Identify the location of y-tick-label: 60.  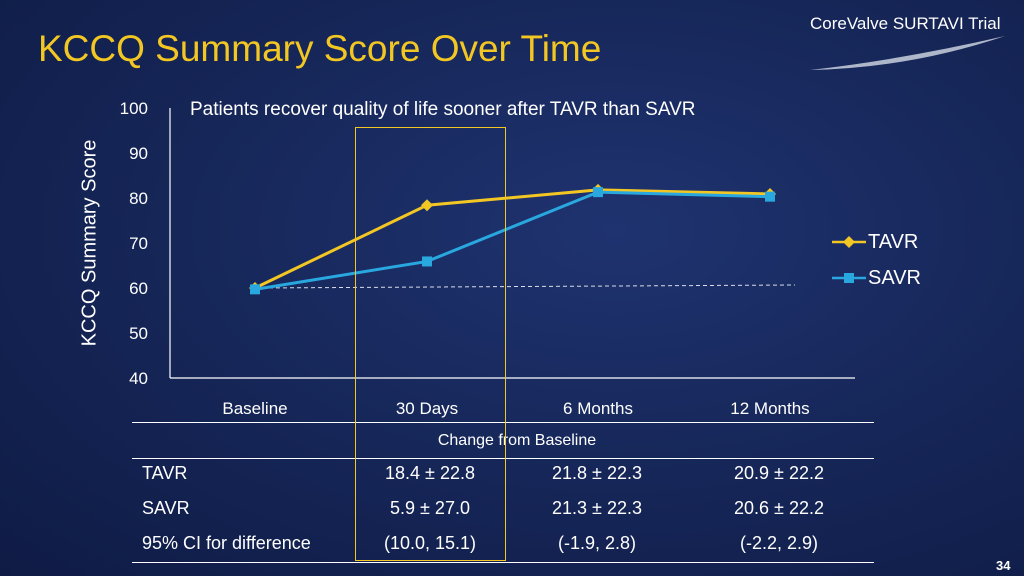
(138, 288).